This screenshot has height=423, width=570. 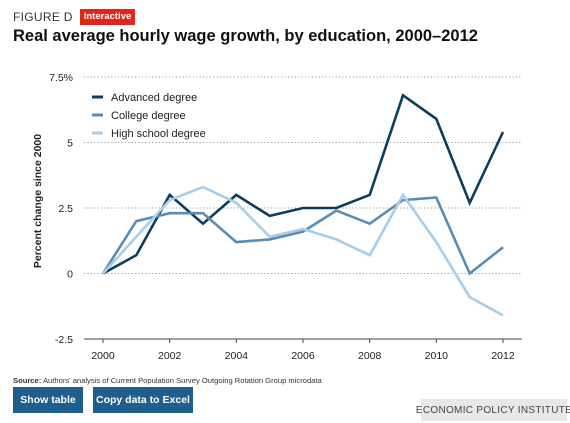 I want to click on legend-label-advanced-degree: Advanced degree, so click(x=154, y=98).